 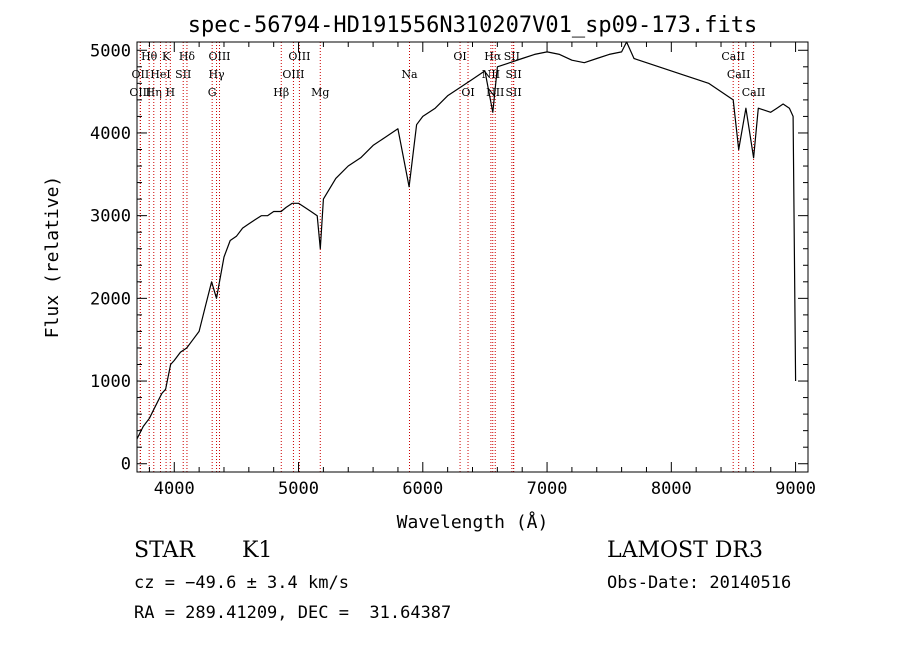 What do you see at coordinates (699, 583) in the screenshot?
I see `observation-date: Obs-Date: 20140516` at bounding box center [699, 583].